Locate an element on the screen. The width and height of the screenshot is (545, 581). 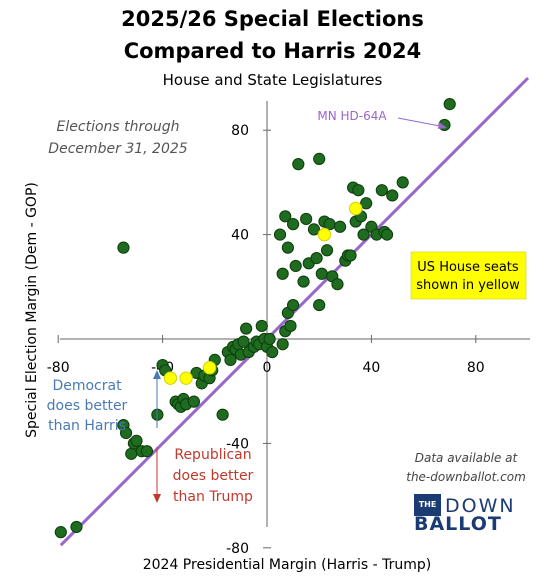
rep-label-line2: does better is located at coordinates (213, 476).